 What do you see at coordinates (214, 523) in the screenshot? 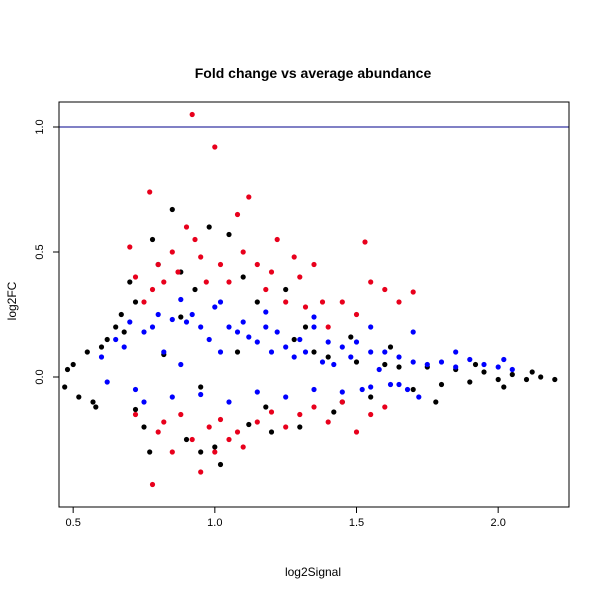
I see `x-tick-label: 1.0` at bounding box center [214, 523].